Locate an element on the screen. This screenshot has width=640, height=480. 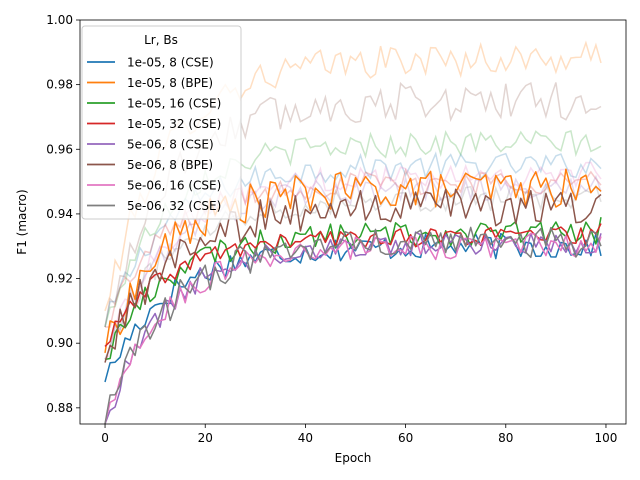
legend-entry: 5e-06, 8 (BPE) is located at coordinates (170, 165).